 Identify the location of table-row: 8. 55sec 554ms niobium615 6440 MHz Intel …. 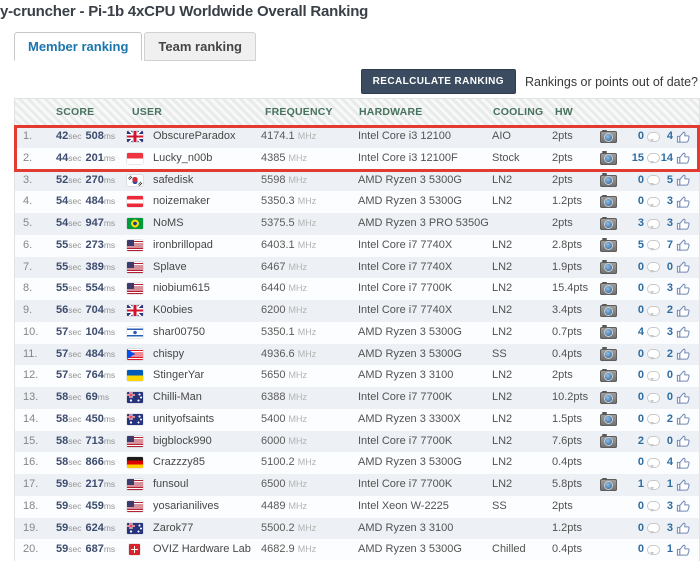
(357, 289).